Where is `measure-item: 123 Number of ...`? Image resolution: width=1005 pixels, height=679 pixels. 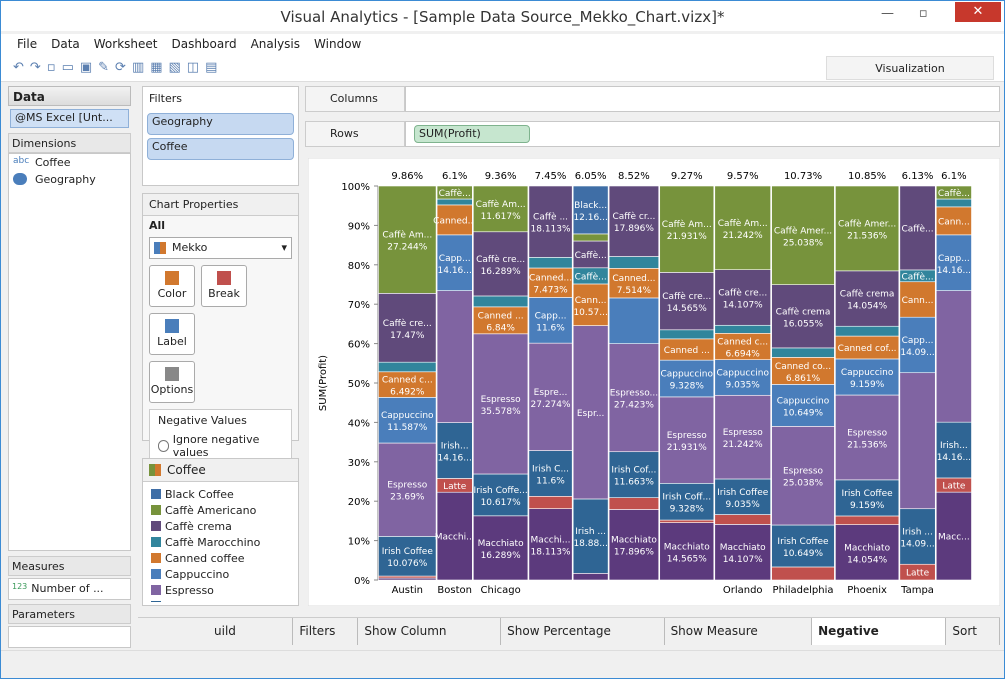 measure-item: 123 Number of ... is located at coordinates (69, 588).